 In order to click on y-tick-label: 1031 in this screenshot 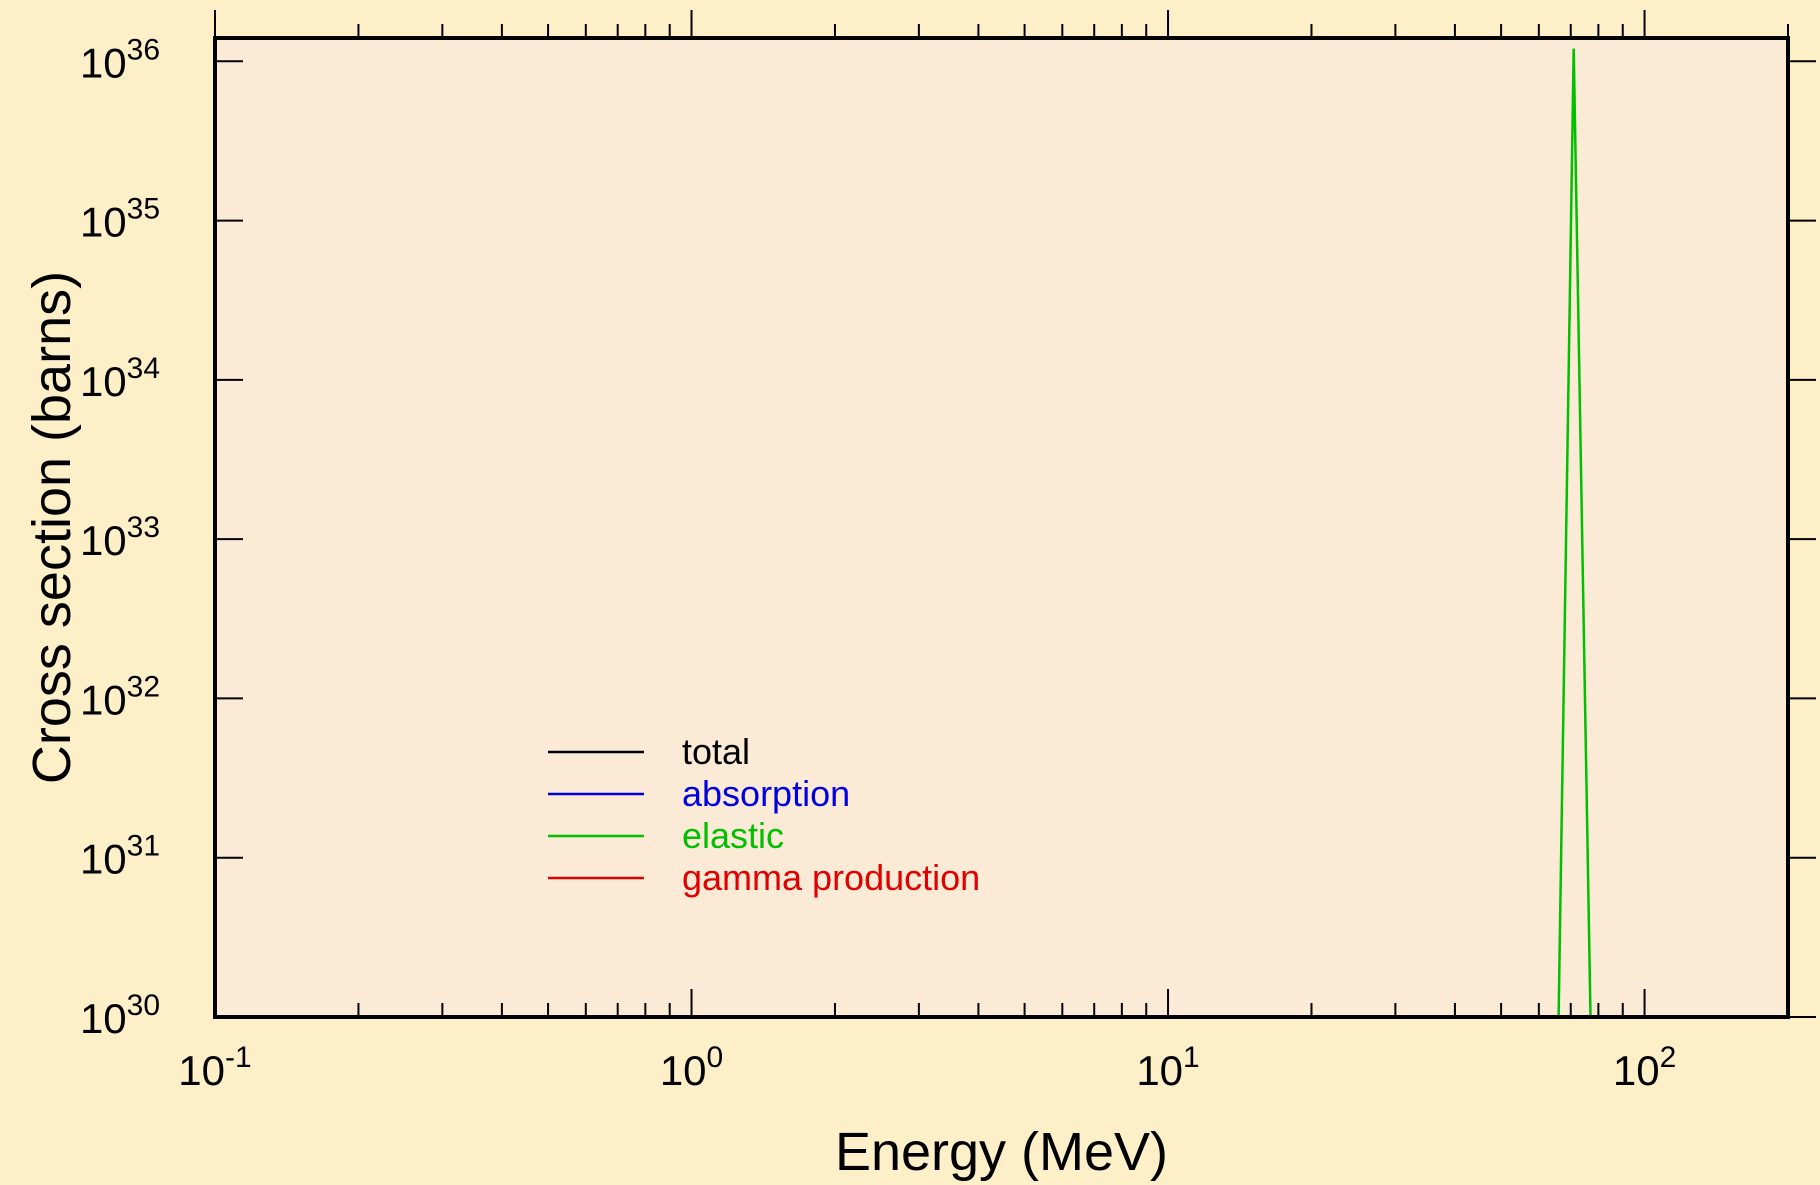, I will do `click(120, 856)`.